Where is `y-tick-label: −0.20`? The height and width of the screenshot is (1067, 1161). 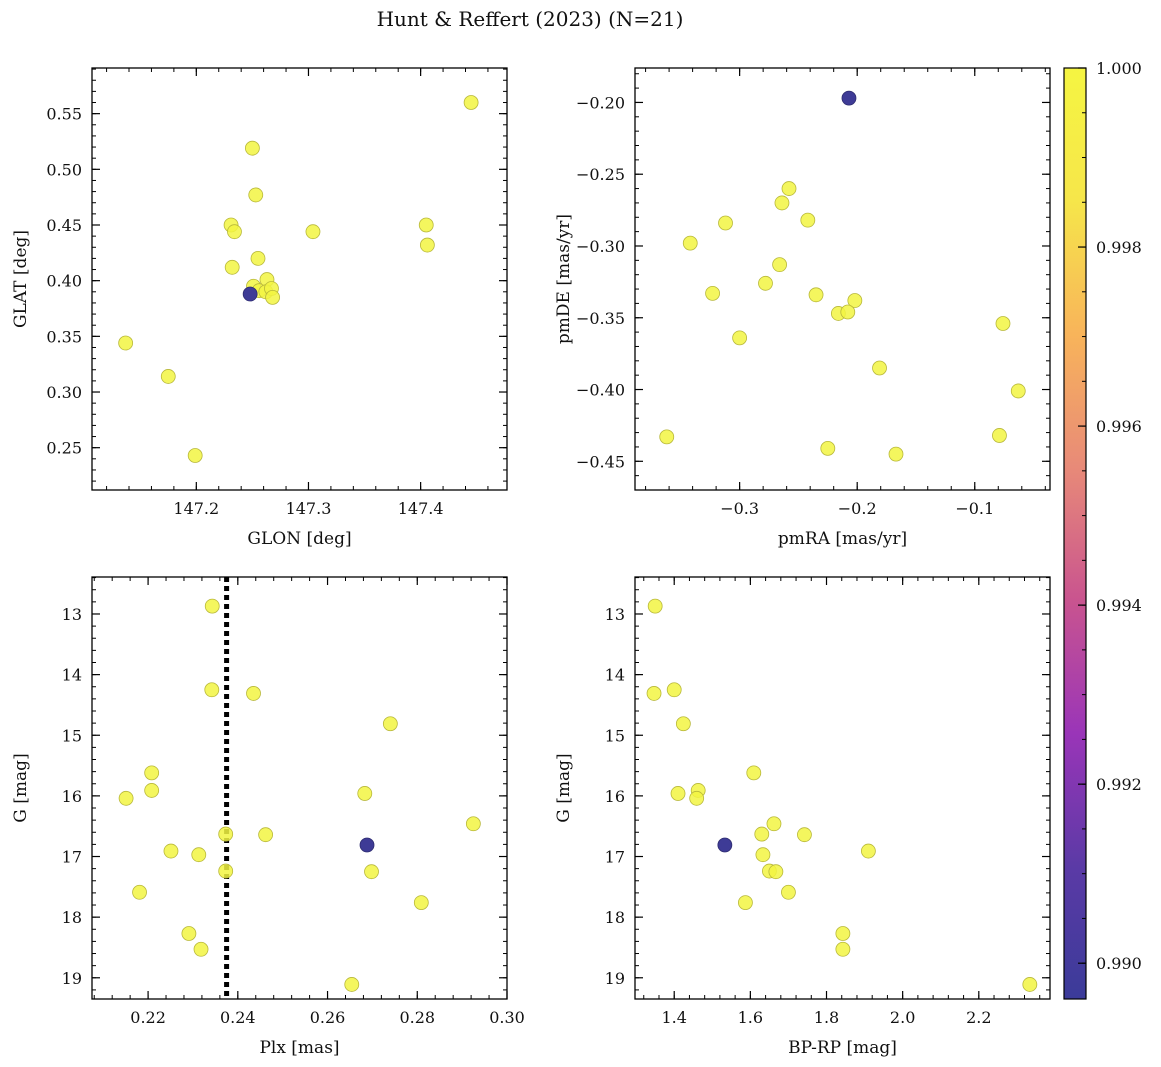
y-tick-label: −0.20 is located at coordinates (600, 102).